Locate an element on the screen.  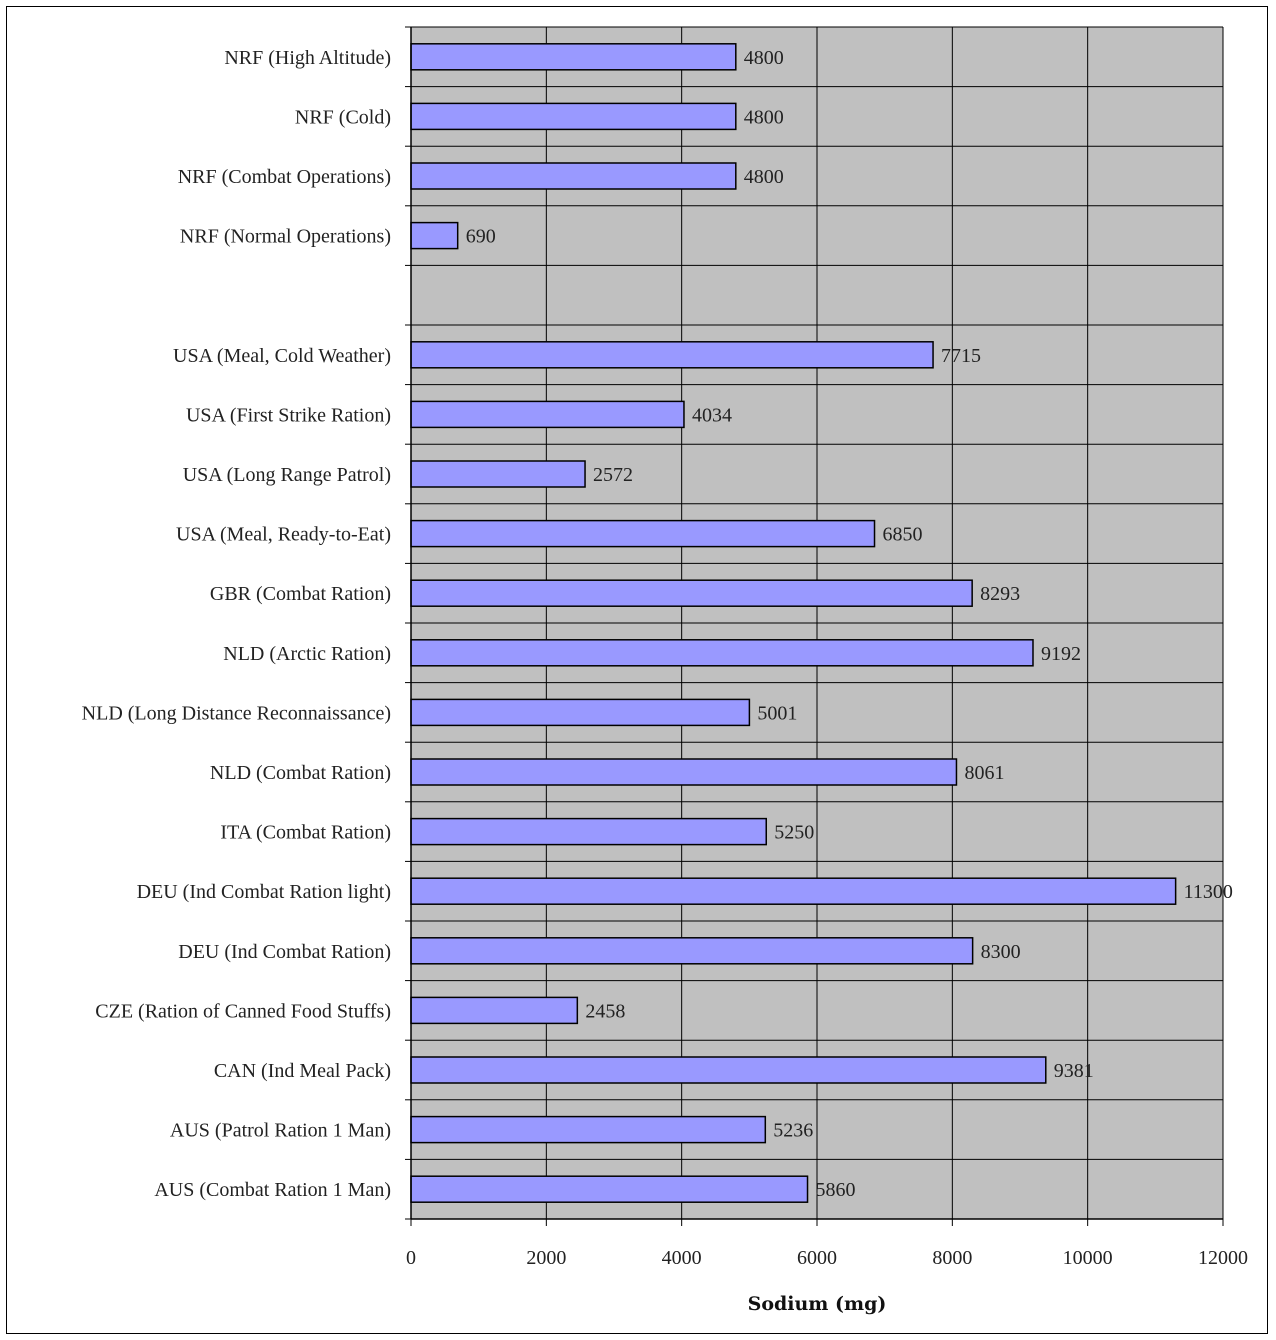
x-tick-label: 2000 is located at coordinates (546, 1258).